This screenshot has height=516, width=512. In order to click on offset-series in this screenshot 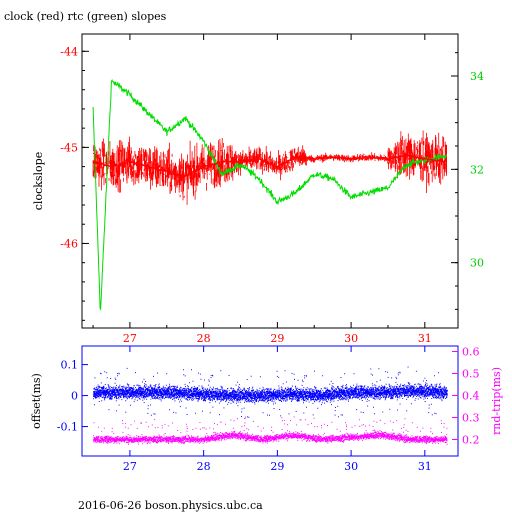, I will do `click(270, 392)`.